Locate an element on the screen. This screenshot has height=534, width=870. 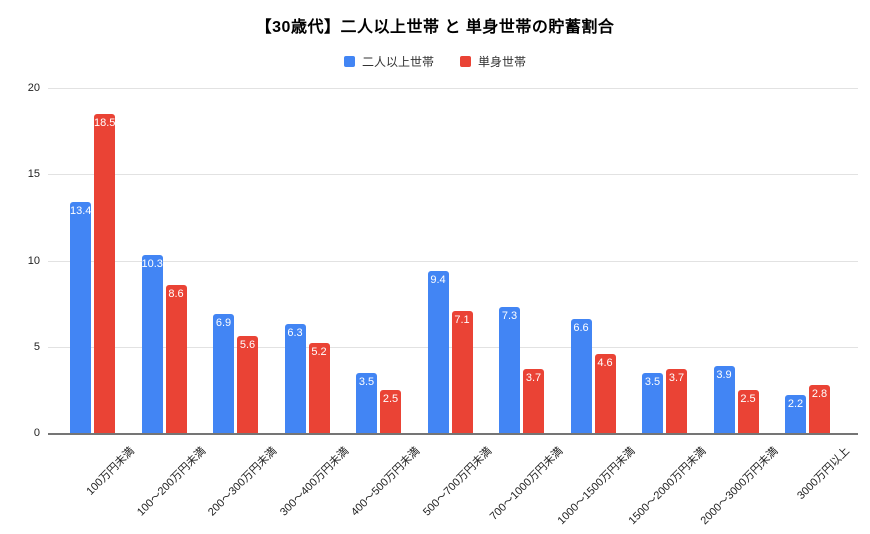
bar-value-label: 3.9 is located at coordinates (724, 374).